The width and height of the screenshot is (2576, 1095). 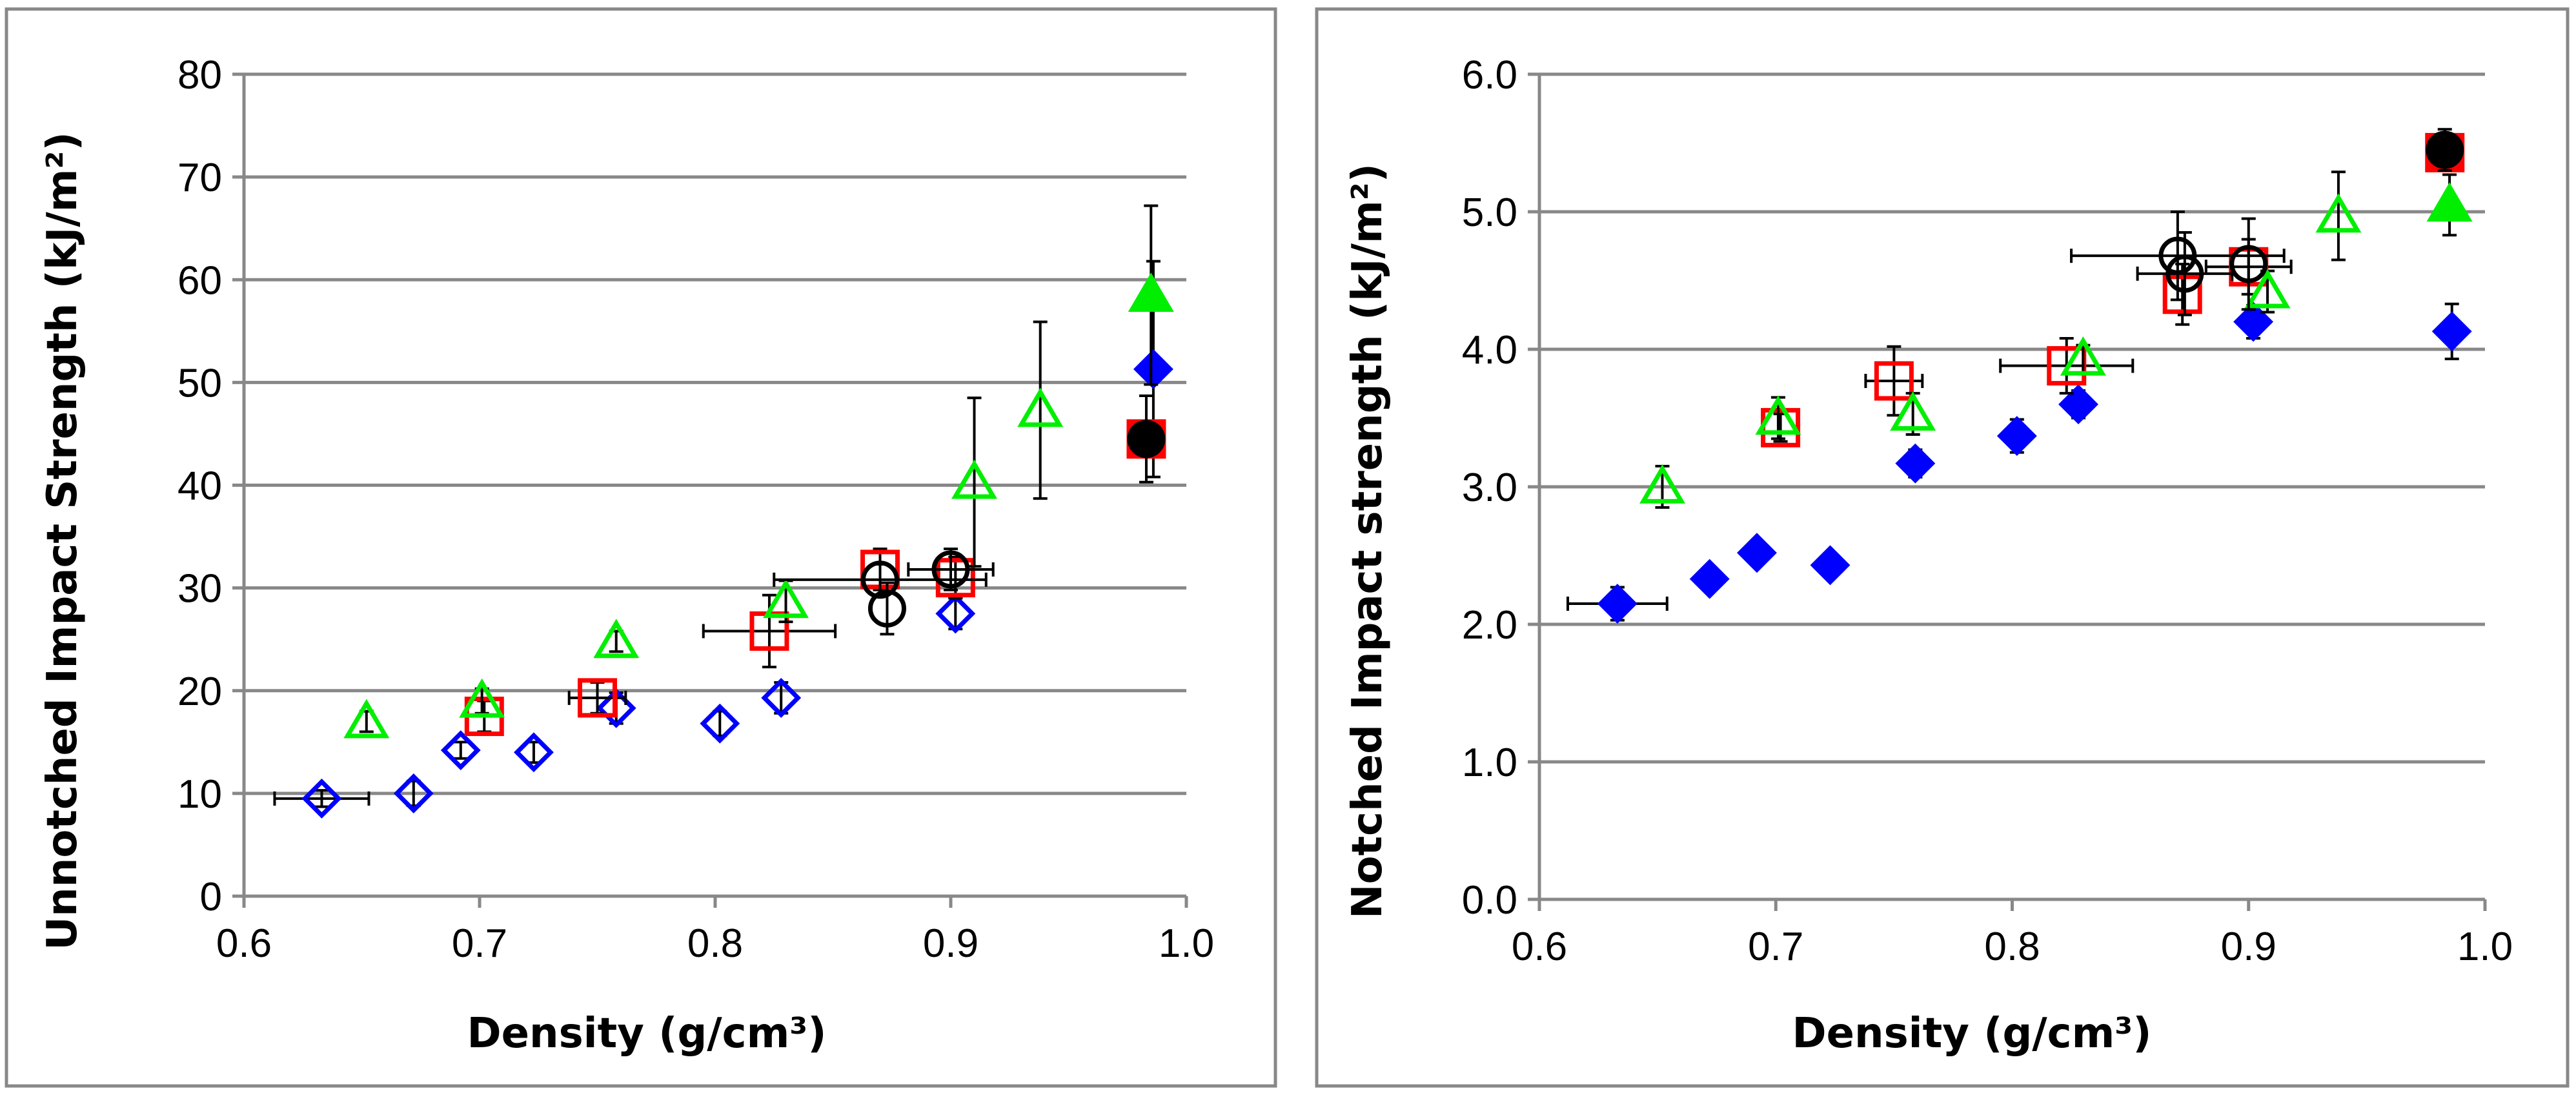 I want to click on left-y-tick-label: 20, so click(x=199, y=692).